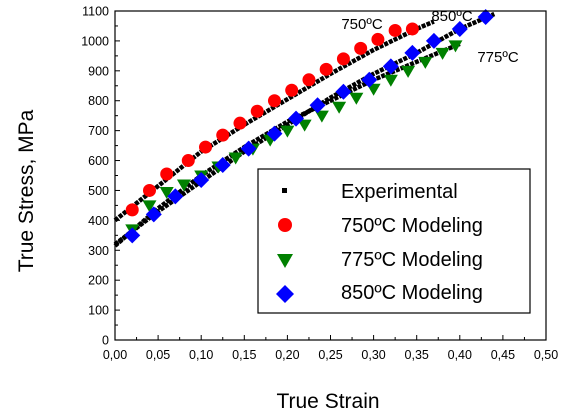 The image size is (561, 417). What do you see at coordinates (201, 355) in the screenshot?
I see `x-tick-label: 0,10` at bounding box center [201, 355].